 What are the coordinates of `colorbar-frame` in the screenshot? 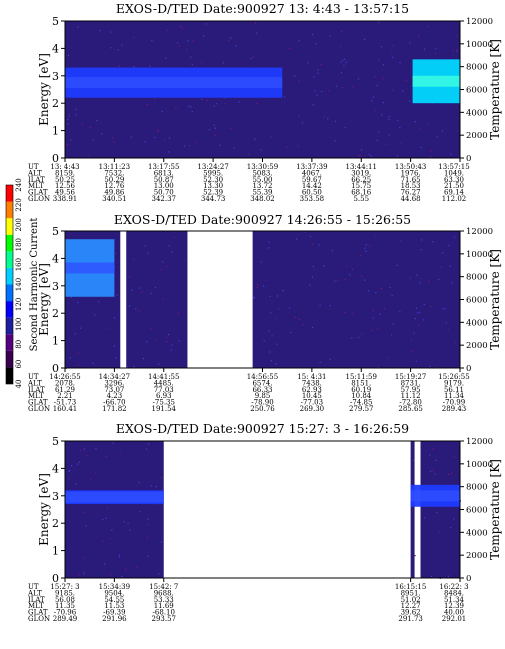 It's located at (9, 284).